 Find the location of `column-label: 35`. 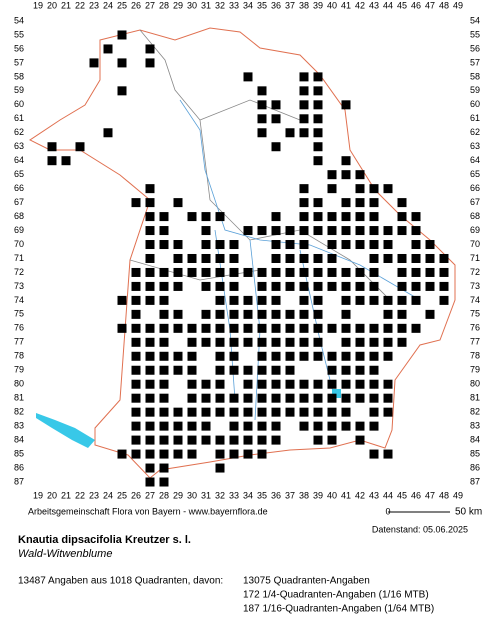

column-label: 35 is located at coordinates (262, 5).